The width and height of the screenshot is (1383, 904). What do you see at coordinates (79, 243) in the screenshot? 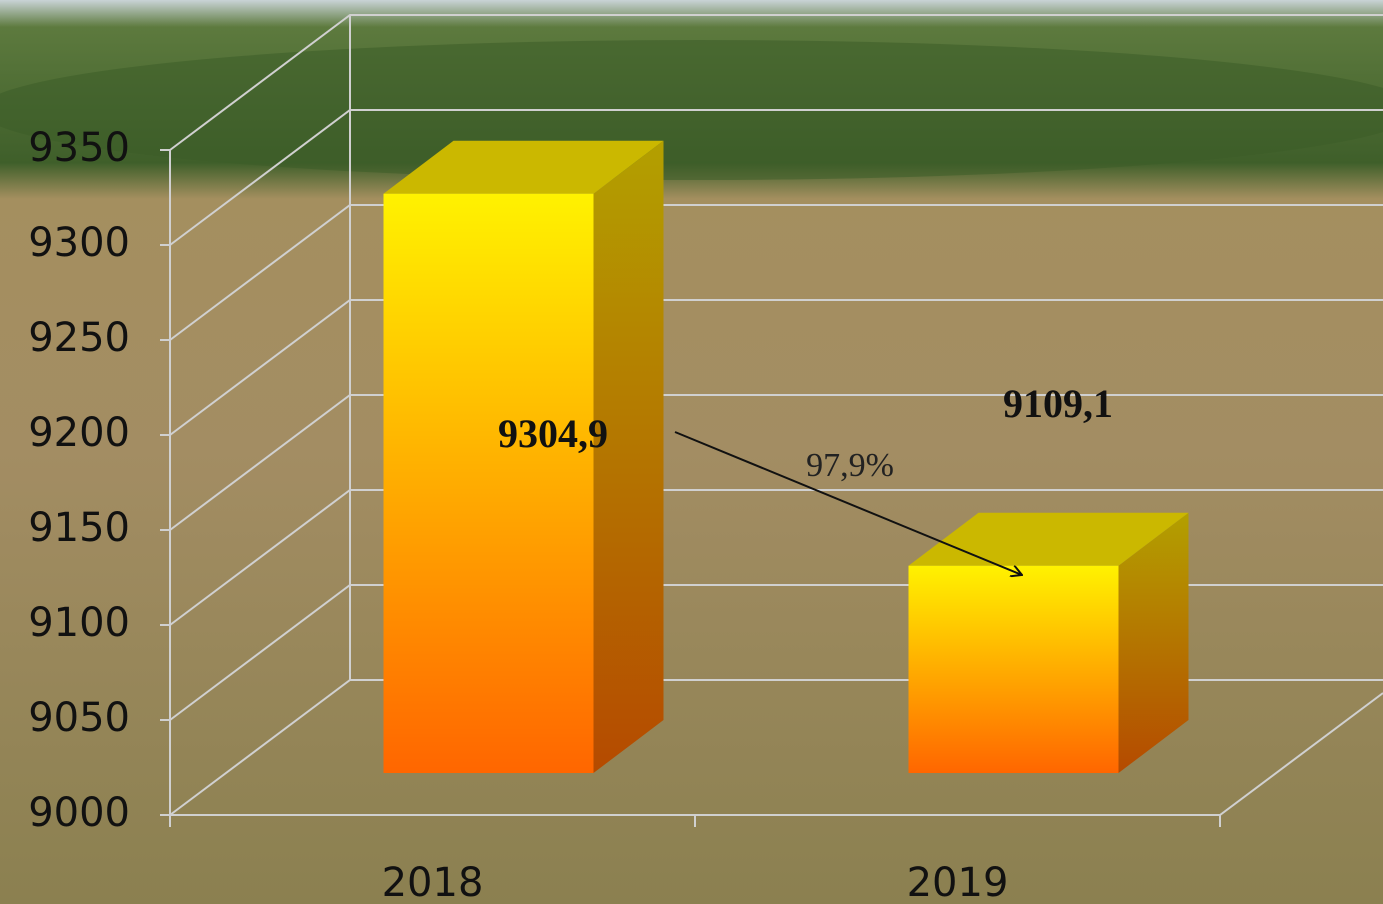
I see `y-tick-label: 9300` at bounding box center [79, 243].